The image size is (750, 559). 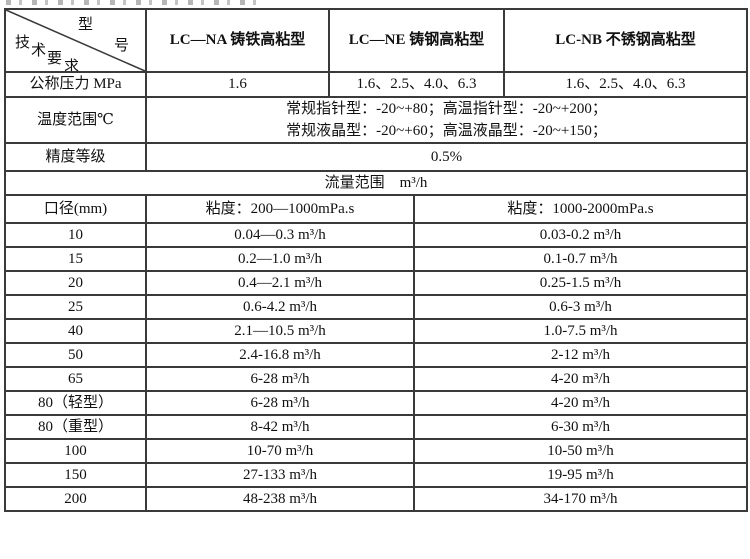 I want to click on table-row: 10 0.04—0.3 m³/h 0.03-0.2 m³/h, so click(x=376, y=235).